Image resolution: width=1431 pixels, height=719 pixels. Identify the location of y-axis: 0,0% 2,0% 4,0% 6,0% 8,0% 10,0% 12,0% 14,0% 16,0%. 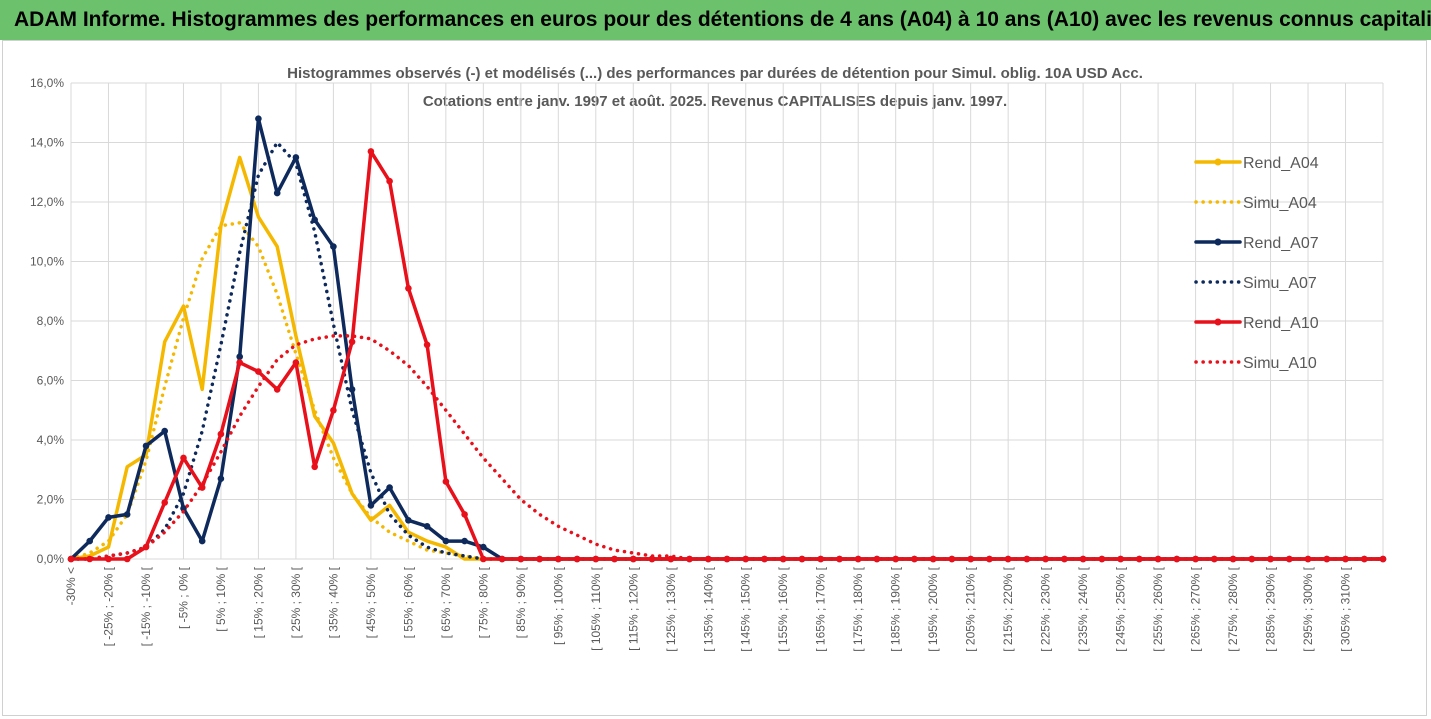
(47, 321).